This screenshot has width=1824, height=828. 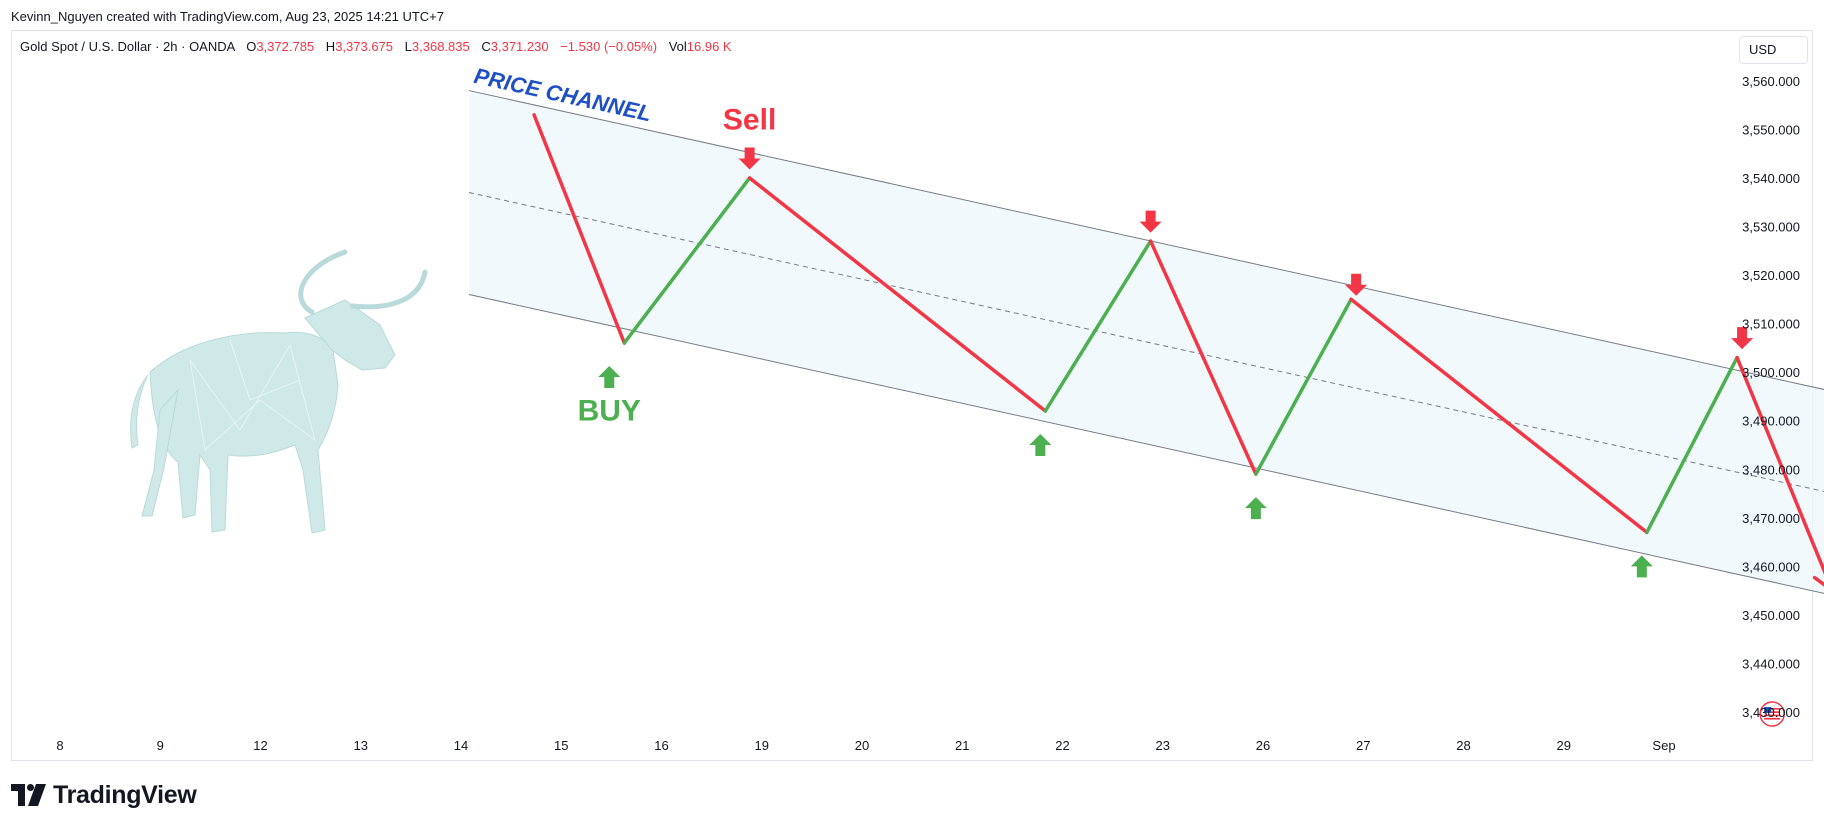 I want to click on high-label: H, so click(x=330, y=46).